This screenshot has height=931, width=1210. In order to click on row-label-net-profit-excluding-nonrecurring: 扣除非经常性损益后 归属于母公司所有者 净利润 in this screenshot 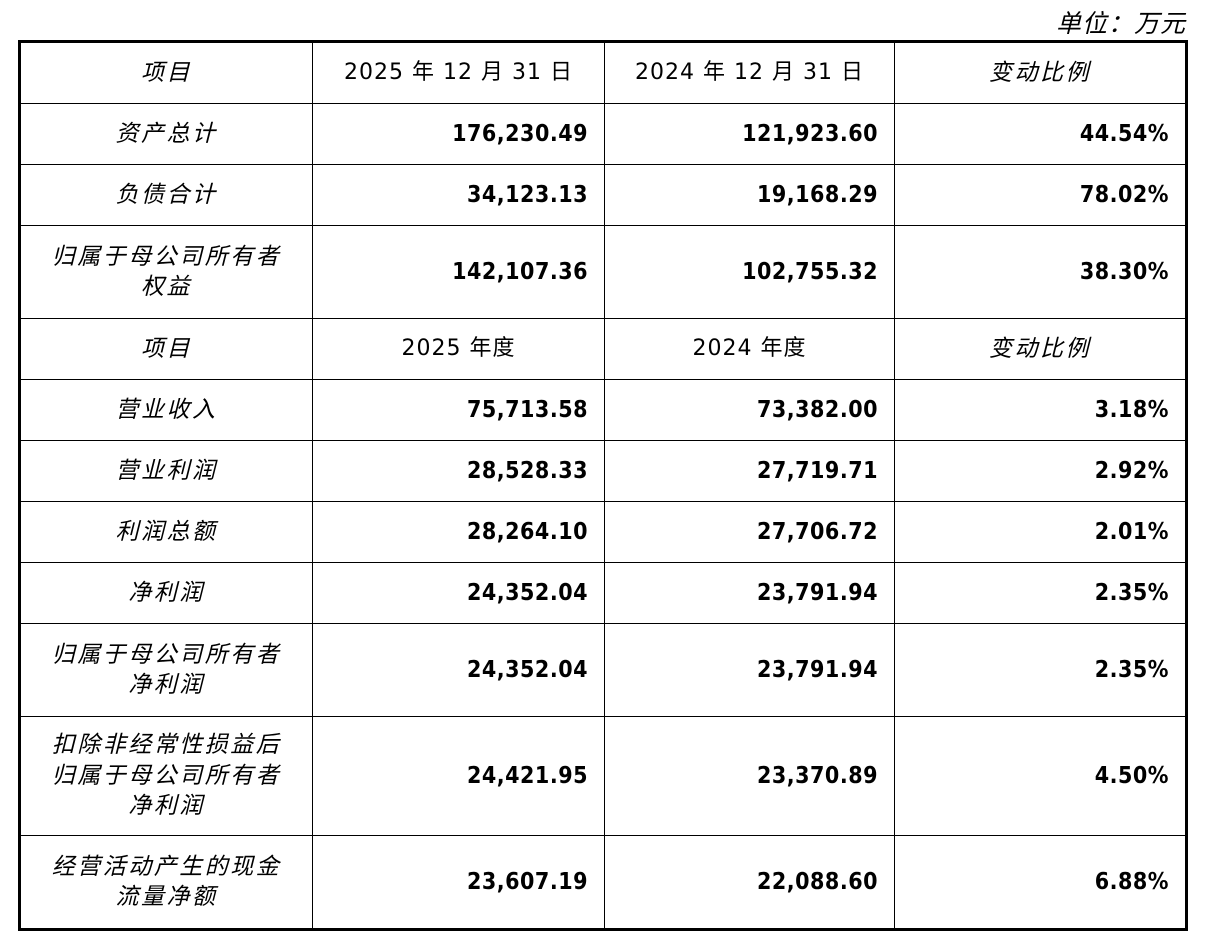, I will do `click(166, 776)`.